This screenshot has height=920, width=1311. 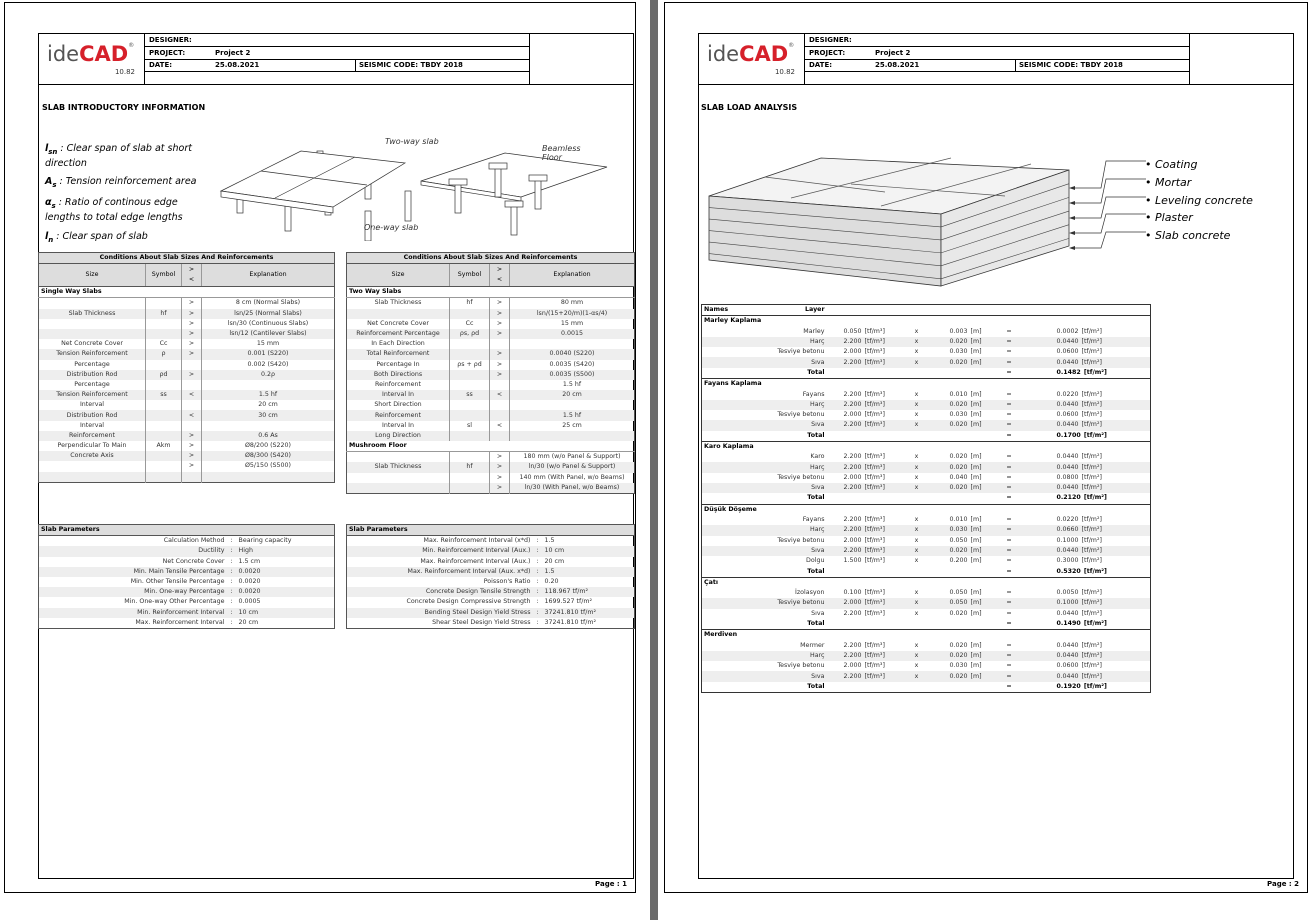 What do you see at coordinates (821, 65) in the screenshot?
I see `header-text: DATE:` at bounding box center [821, 65].